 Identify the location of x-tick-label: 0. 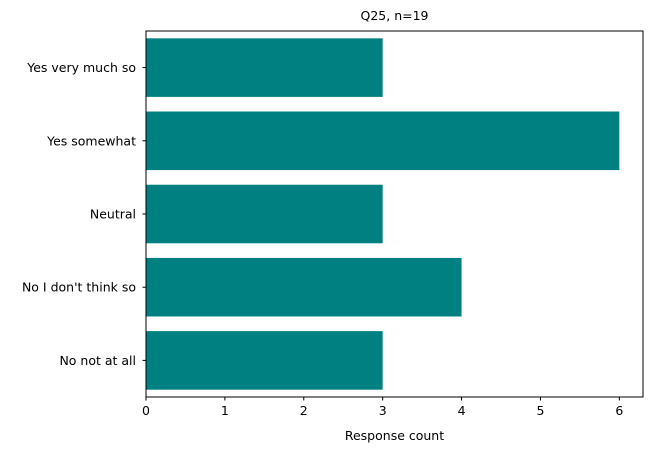
(146, 410).